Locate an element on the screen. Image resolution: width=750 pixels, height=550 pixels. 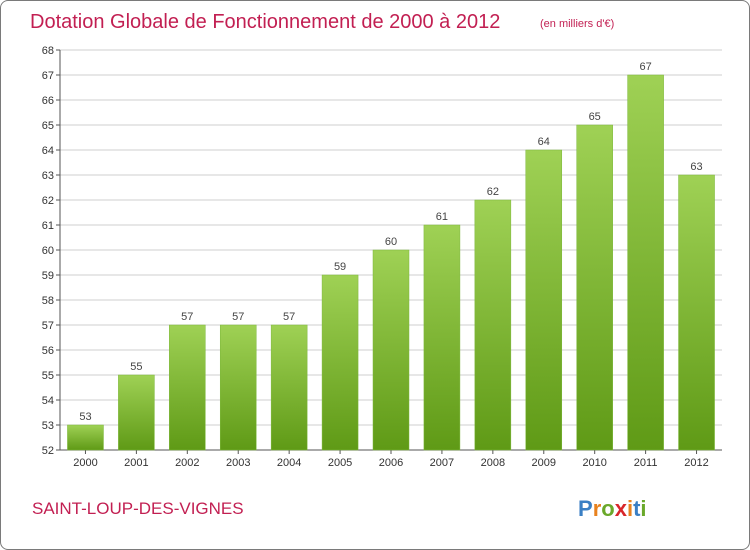
data-label-2003: 57 is located at coordinates (238, 317).